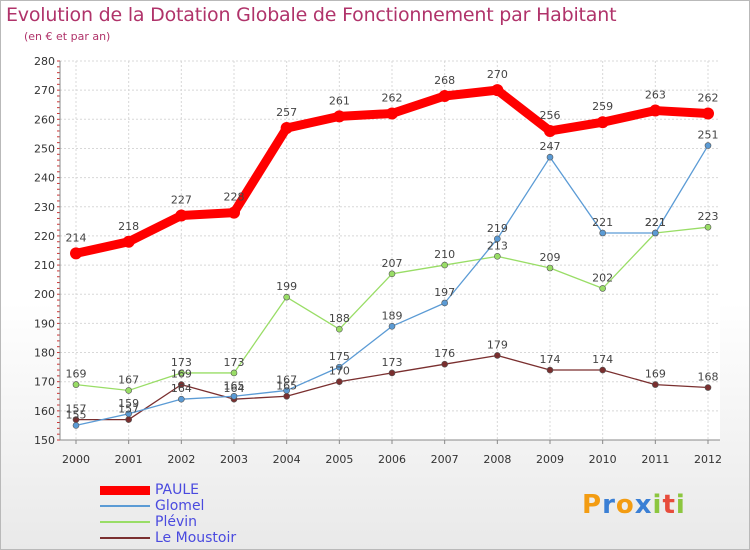 Image resolution: width=750 pixels, height=550 pixels. What do you see at coordinates (497, 74) in the screenshot?
I see `data-label: 270` at bounding box center [497, 74].